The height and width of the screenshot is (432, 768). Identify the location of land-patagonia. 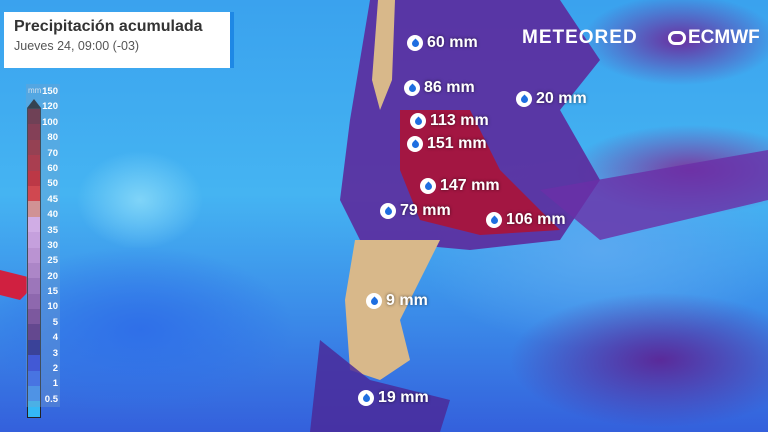
(392, 310).